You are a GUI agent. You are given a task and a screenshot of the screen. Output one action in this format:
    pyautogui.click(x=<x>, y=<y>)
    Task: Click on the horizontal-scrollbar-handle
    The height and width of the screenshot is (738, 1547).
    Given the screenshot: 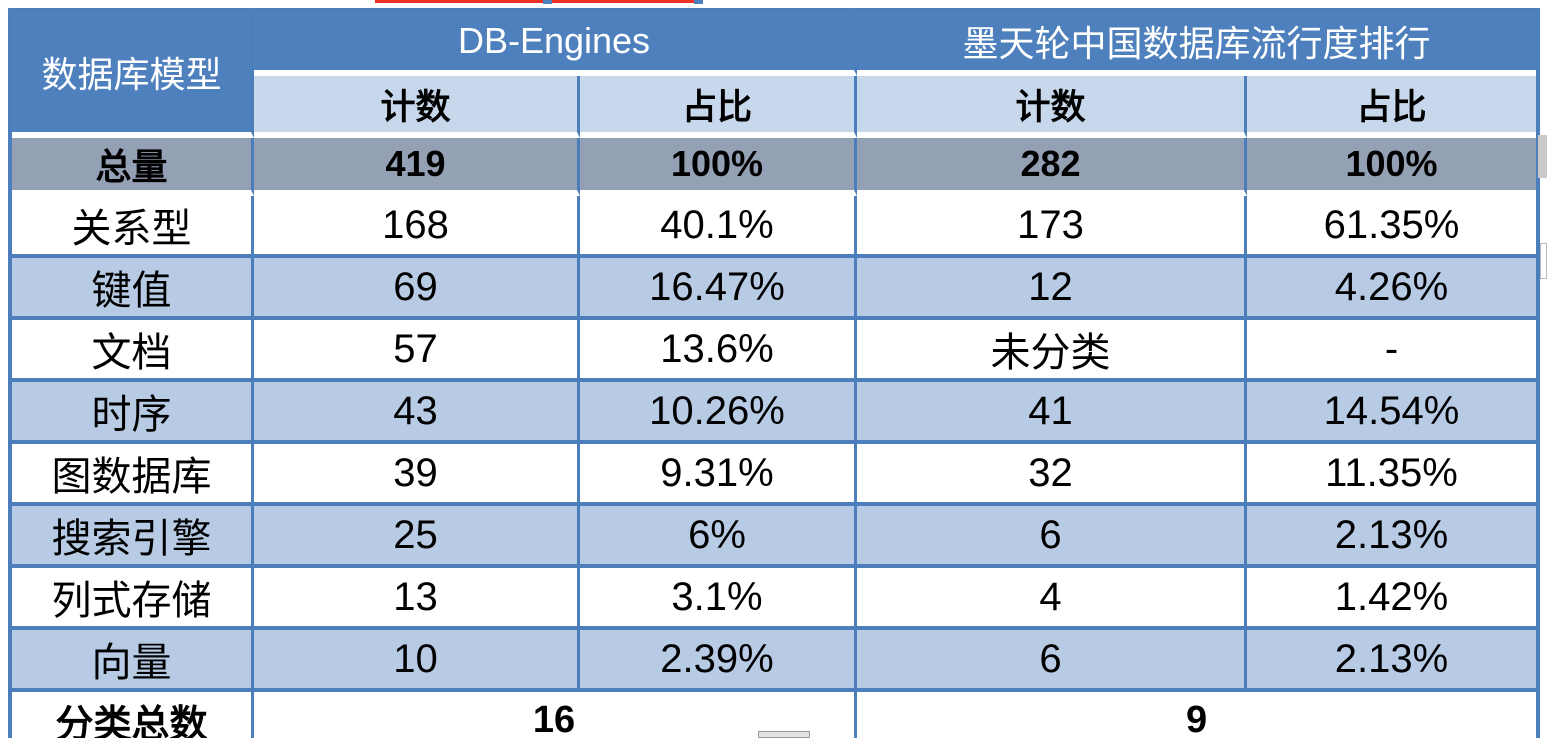 What is the action you would take?
    pyautogui.click(x=784, y=734)
    